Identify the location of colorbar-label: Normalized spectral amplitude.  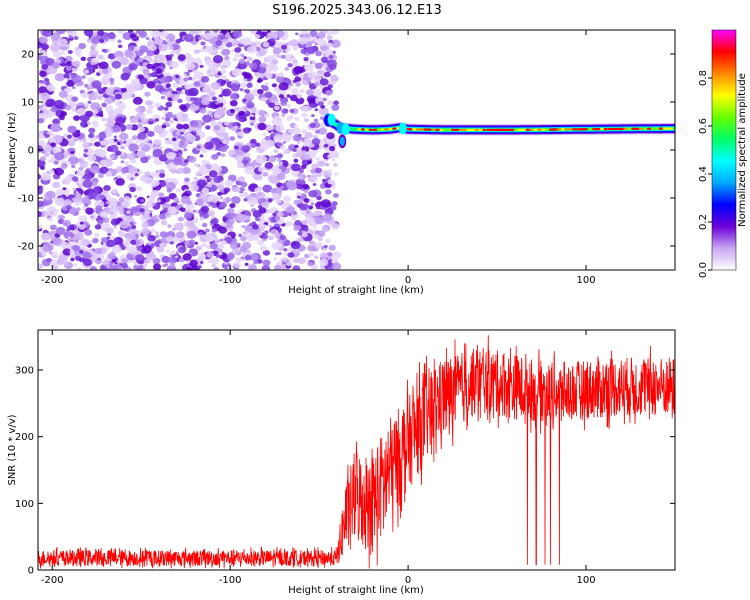
(742, 150).